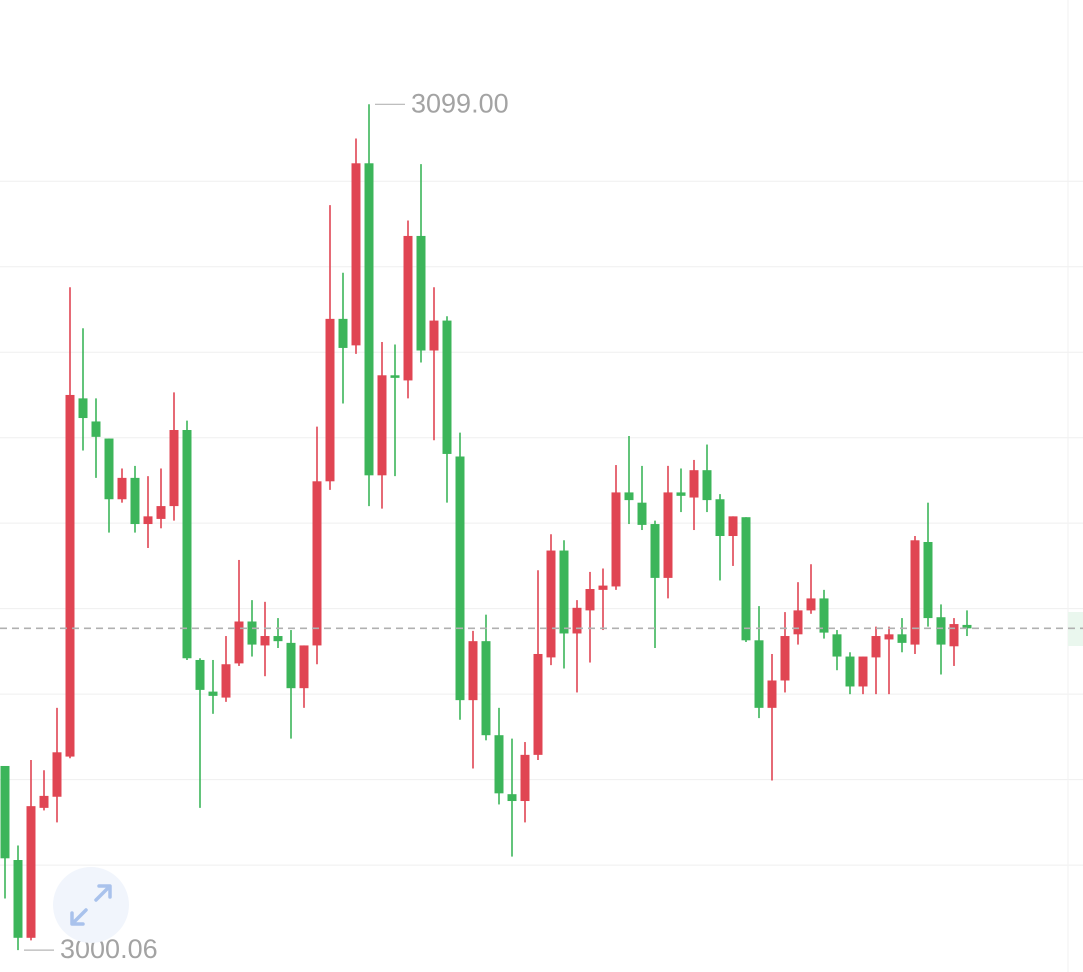 This screenshot has height=972, width=1083. Describe the element at coordinates (460, 103) in the screenshot. I see `extreme-label: 3099.00` at that location.